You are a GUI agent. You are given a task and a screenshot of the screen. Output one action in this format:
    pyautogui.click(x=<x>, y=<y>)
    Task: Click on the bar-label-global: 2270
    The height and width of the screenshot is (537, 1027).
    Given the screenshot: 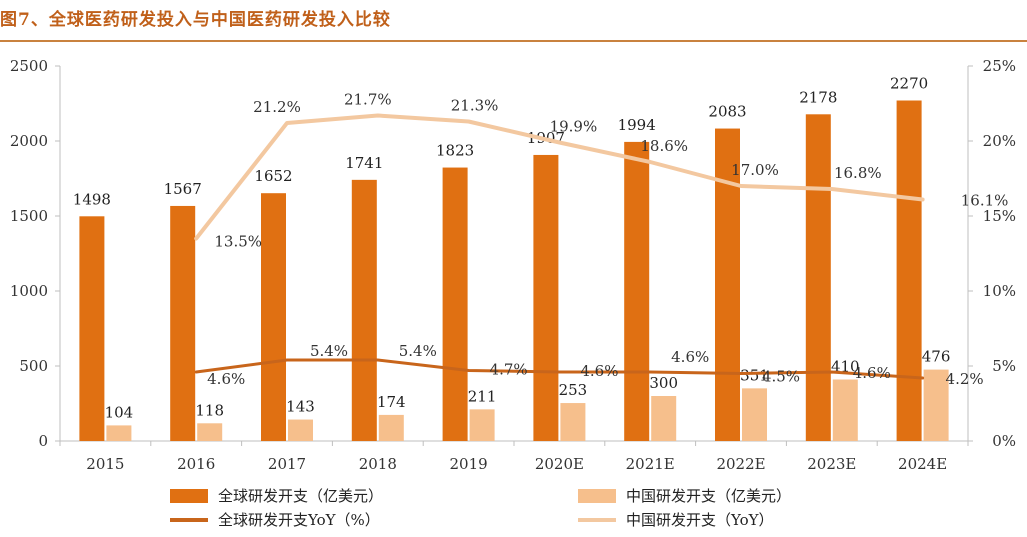 What is the action you would take?
    pyautogui.click(x=909, y=84)
    